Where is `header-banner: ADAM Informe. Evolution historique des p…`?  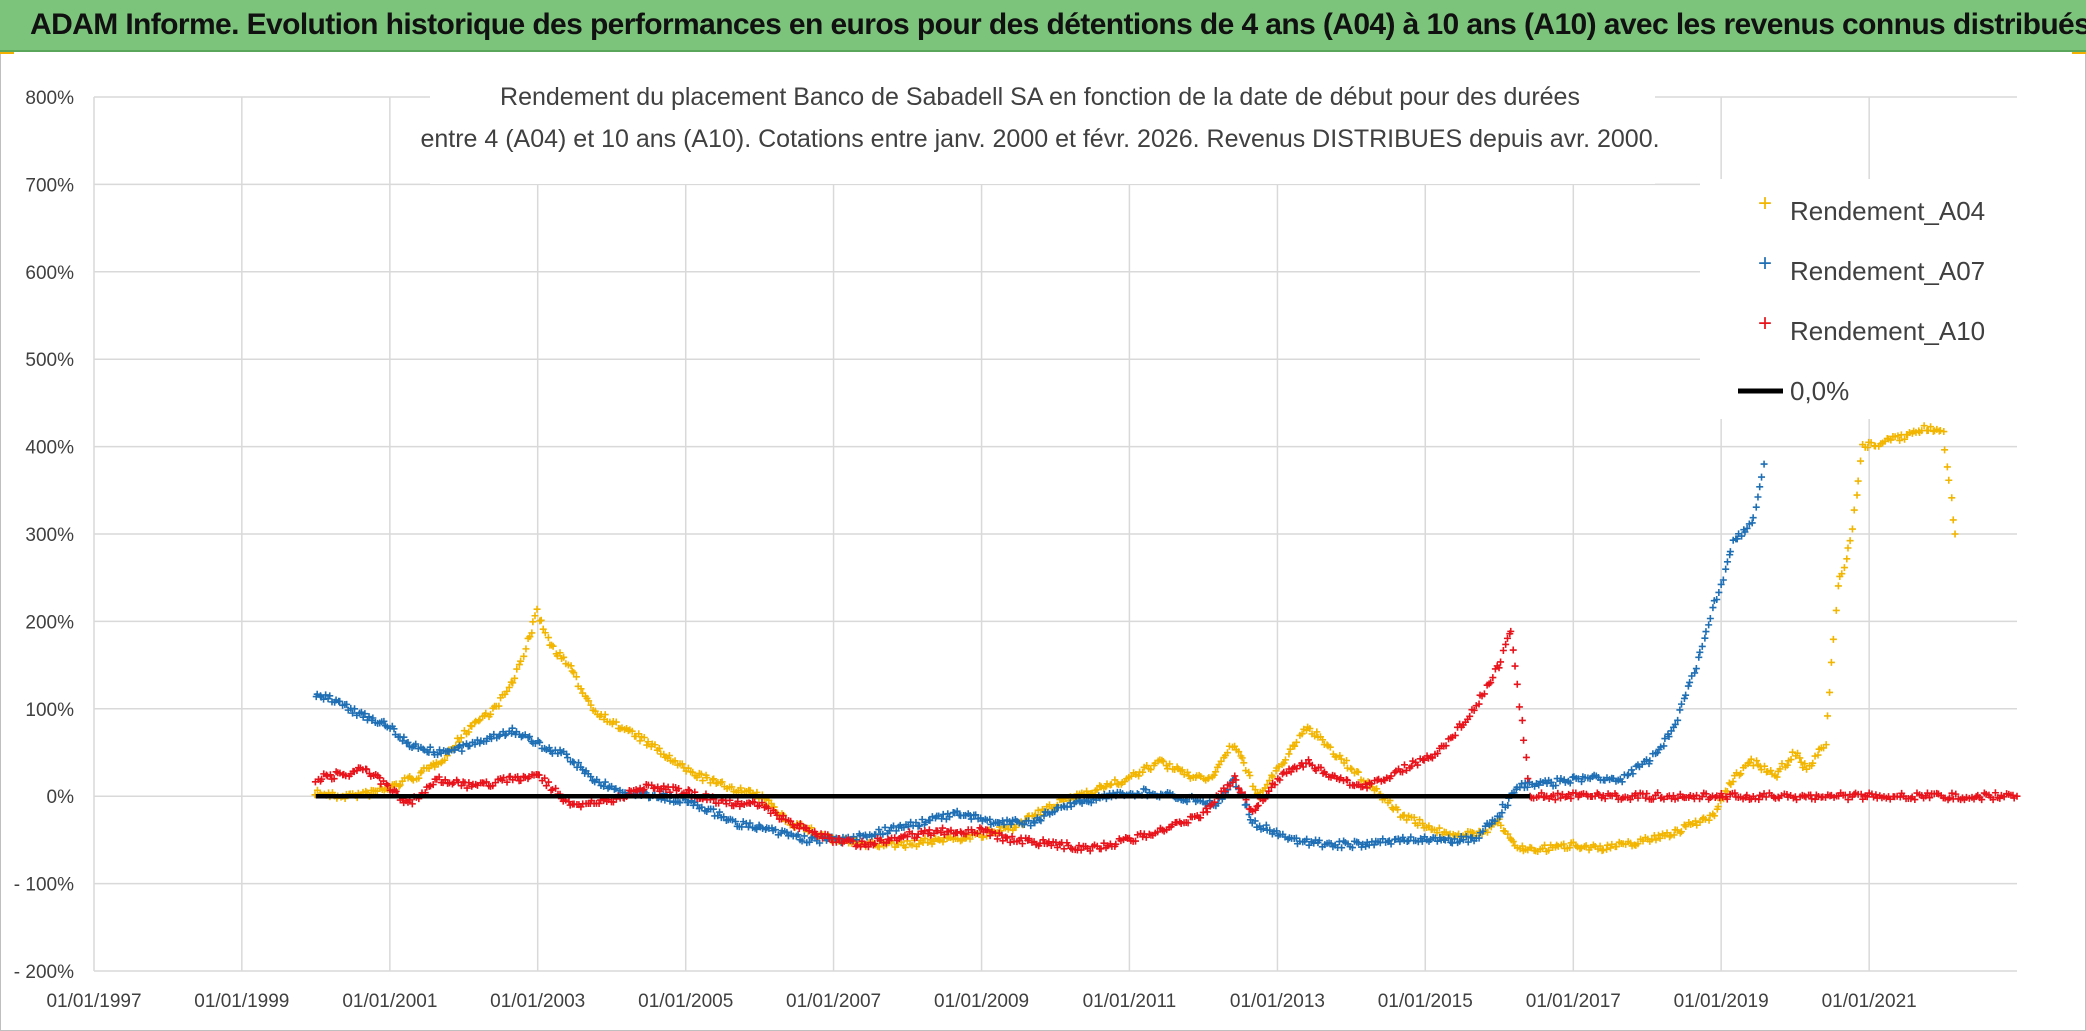
header-banner: ADAM Informe. Evolution historique des p… is located at coordinates (1043, 26).